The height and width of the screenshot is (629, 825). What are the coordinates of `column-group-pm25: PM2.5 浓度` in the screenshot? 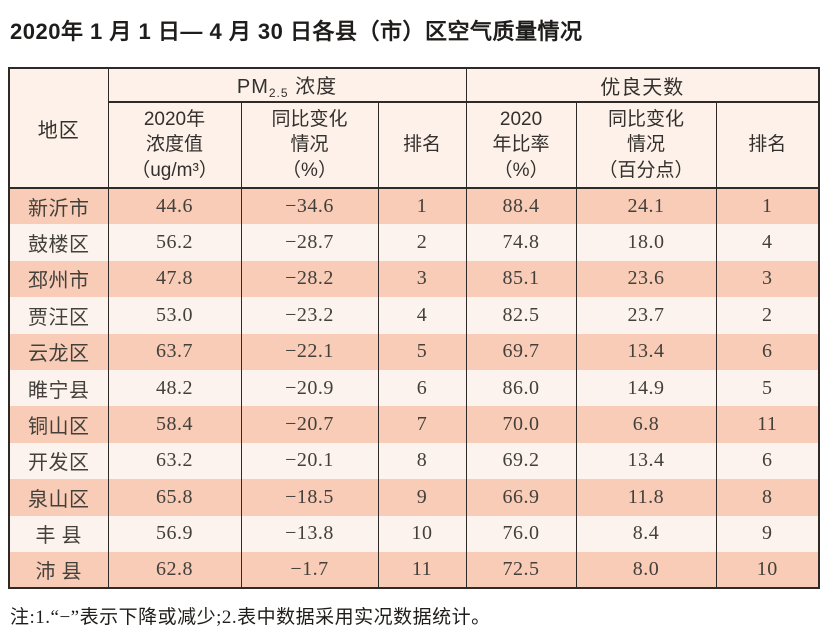 It's located at (287, 85).